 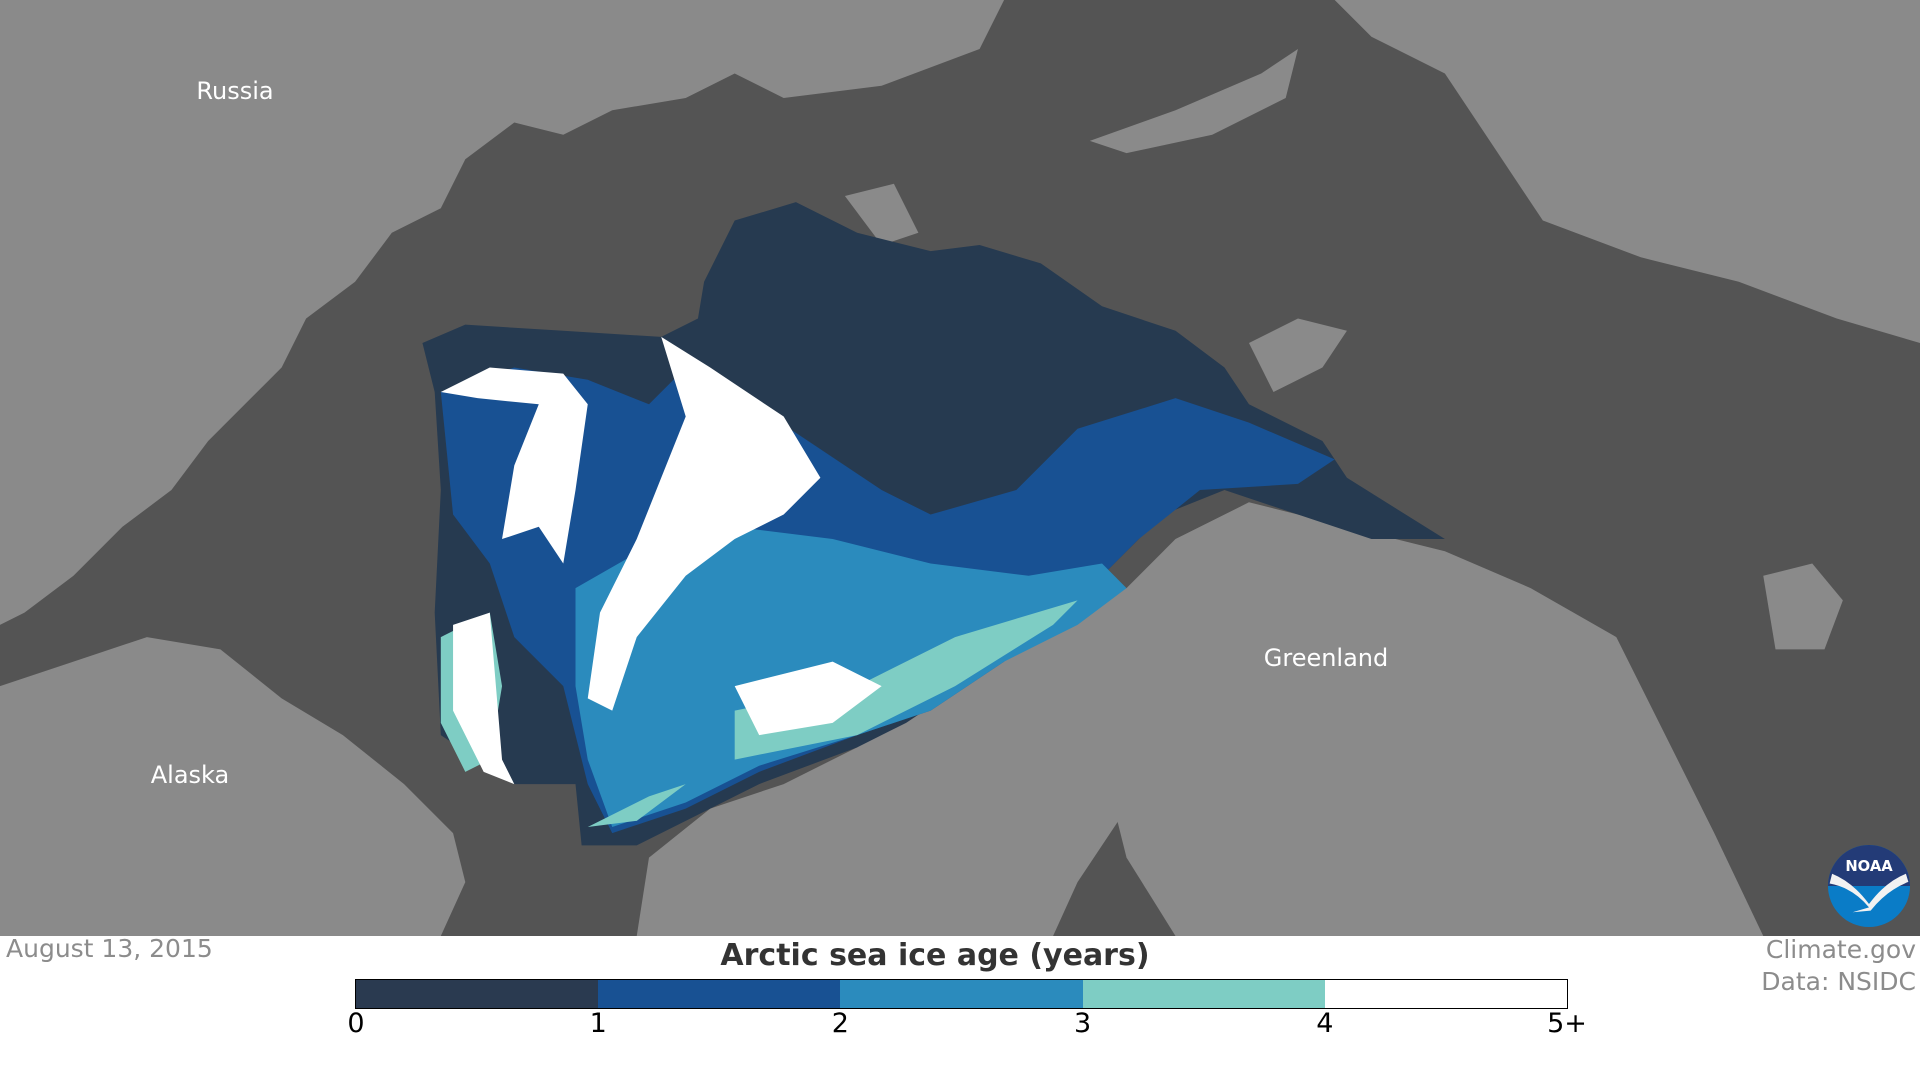 What do you see at coordinates (190, 775) in the screenshot?
I see `label-alaska: Alaska` at bounding box center [190, 775].